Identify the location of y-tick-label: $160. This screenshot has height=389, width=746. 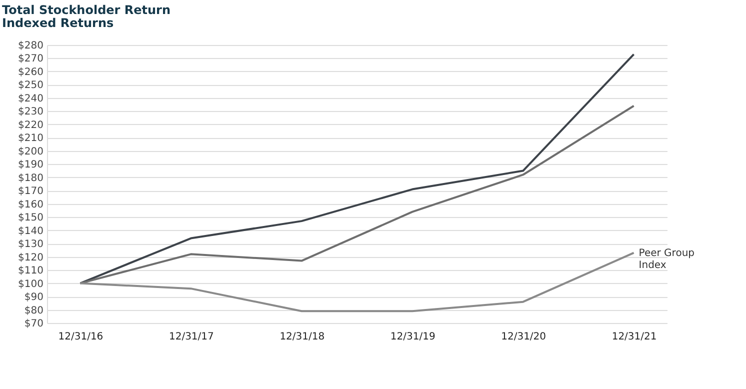
(31, 204).